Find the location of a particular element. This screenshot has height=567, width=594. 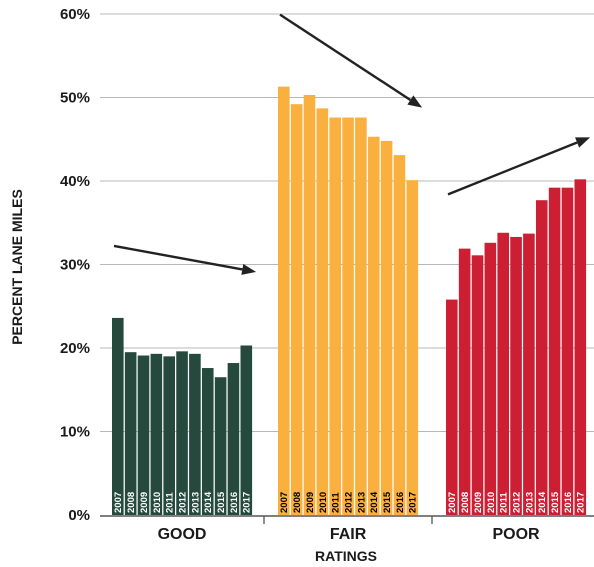

y-tick-label: 0% is located at coordinates (79, 515).